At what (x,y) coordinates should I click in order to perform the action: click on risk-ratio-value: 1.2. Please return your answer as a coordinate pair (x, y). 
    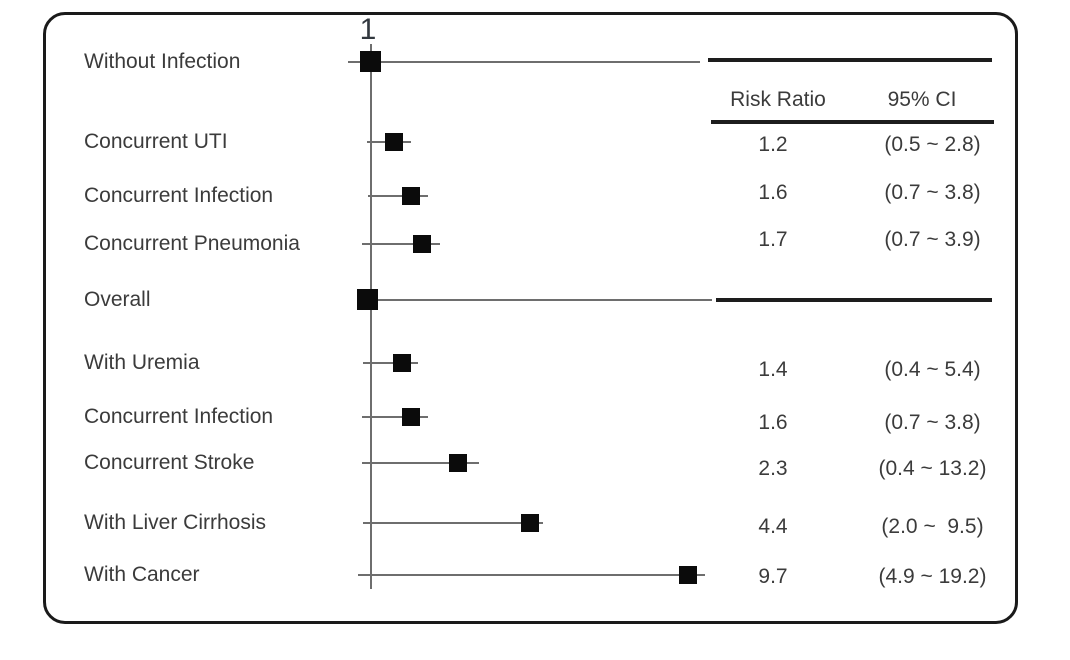
    Looking at the image, I should click on (773, 144).